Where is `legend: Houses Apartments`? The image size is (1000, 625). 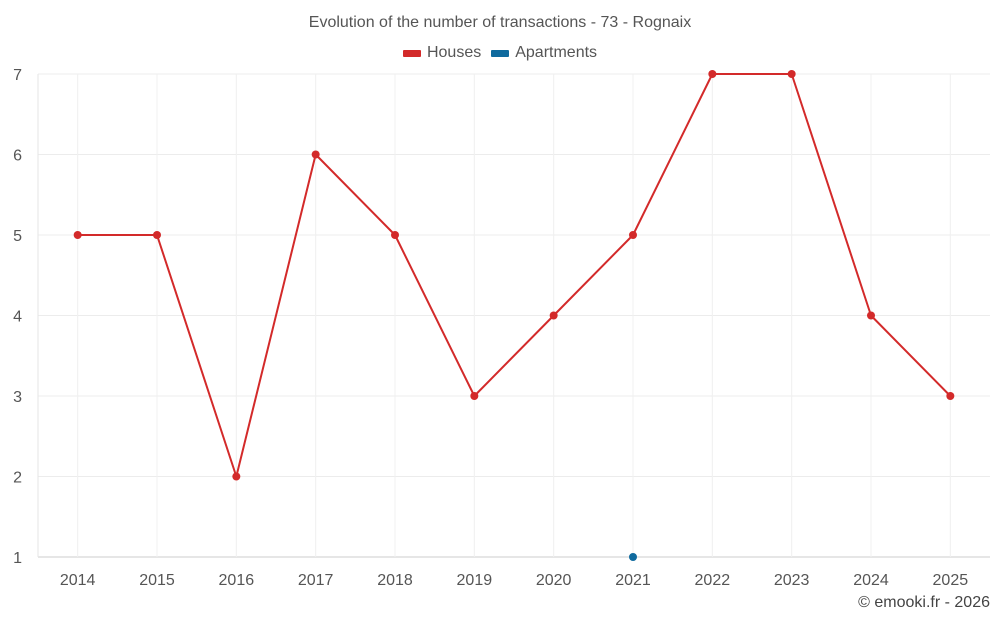
legend: Houses Apartments is located at coordinates (500, 53).